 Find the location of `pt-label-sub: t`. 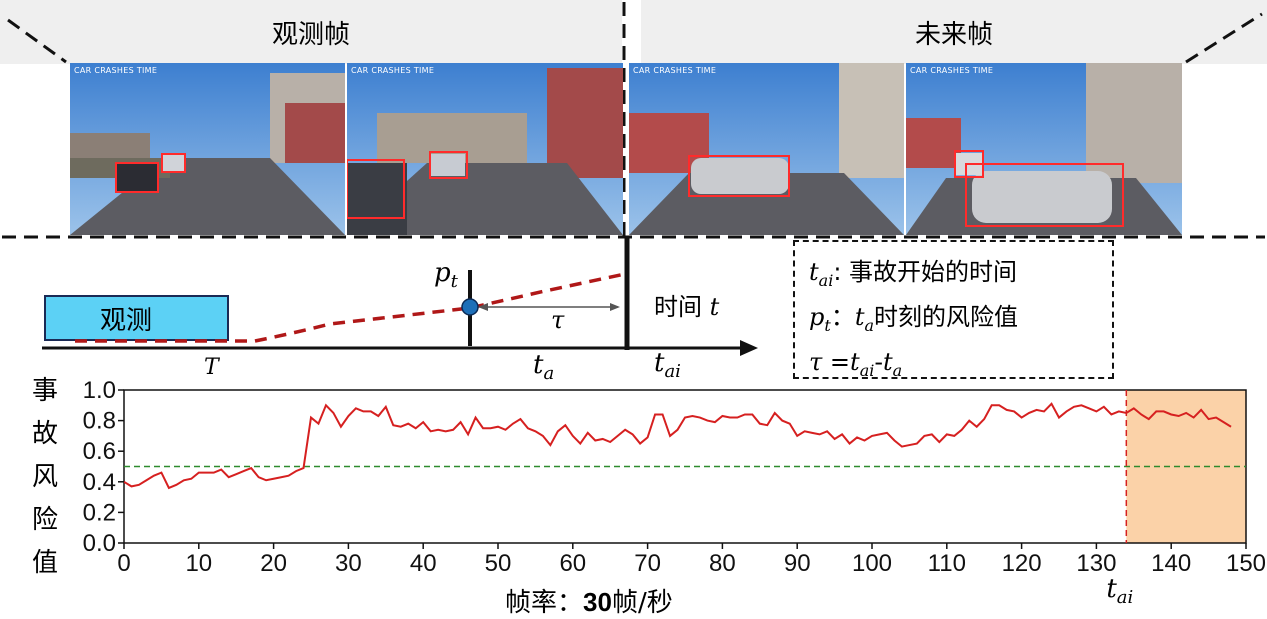

pt-label-sub: t is located at coordinates (454, 282).